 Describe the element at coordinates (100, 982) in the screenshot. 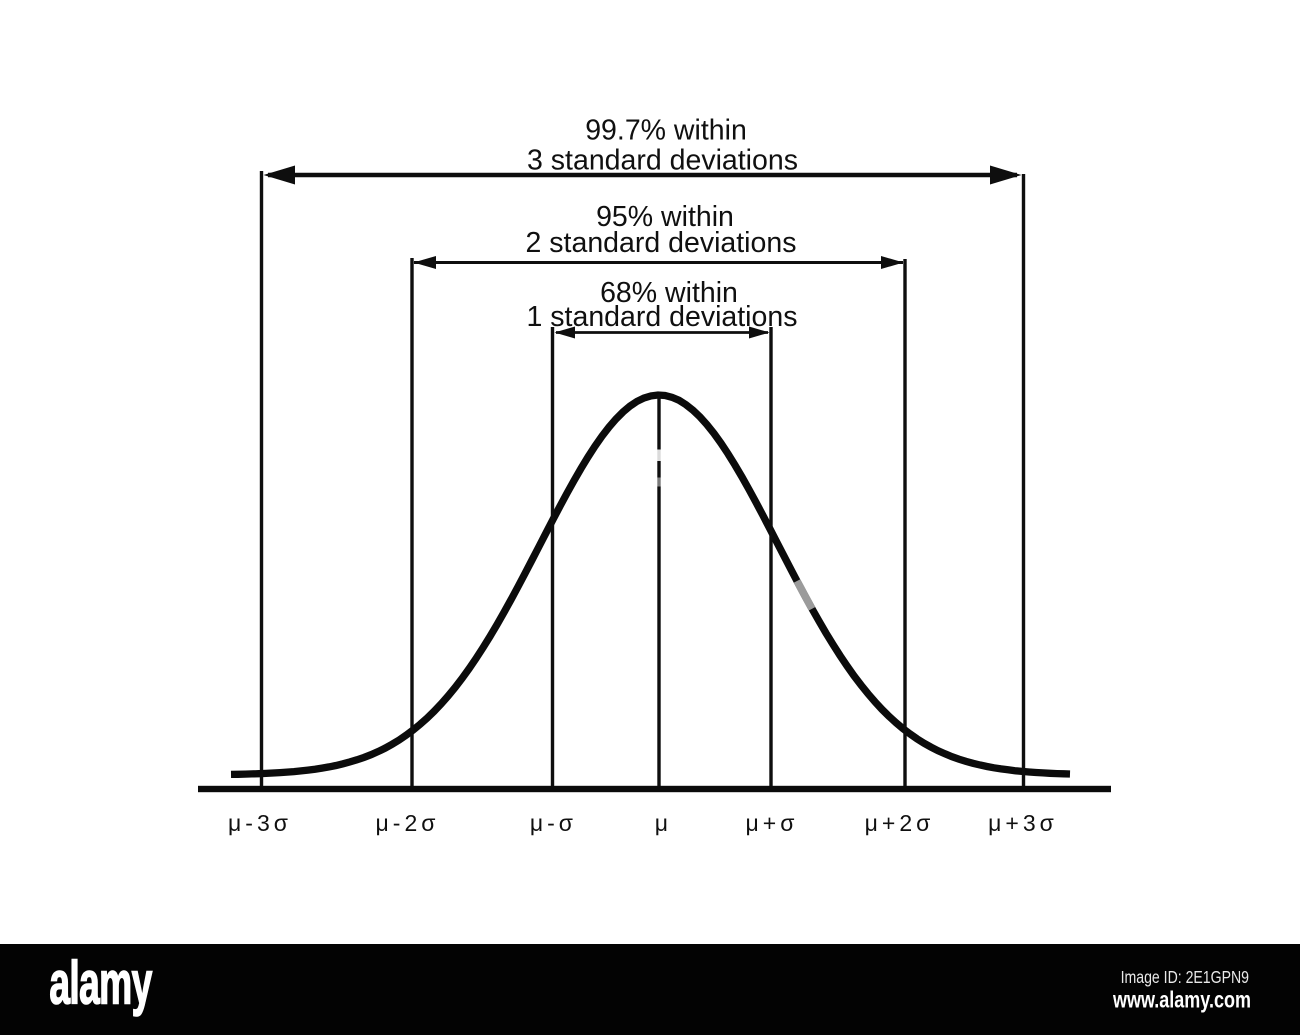

I see `svg-text: alamy` at that location.